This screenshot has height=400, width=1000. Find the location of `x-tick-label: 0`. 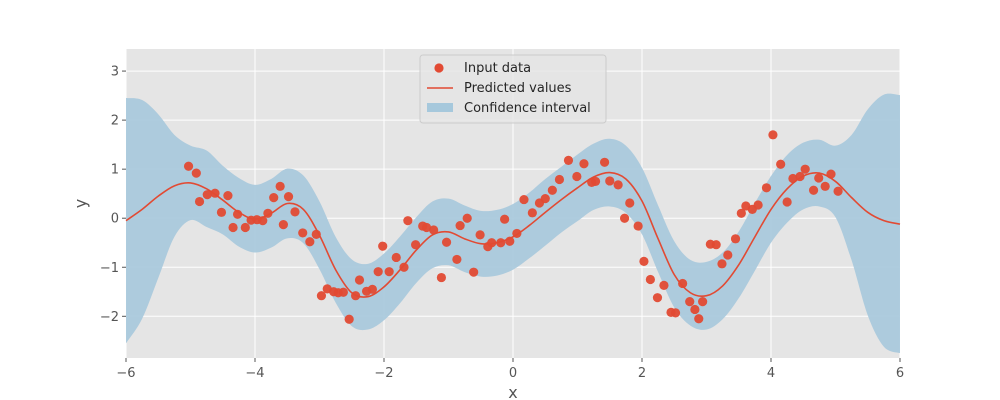

x-tick-label: 0 is located at coordinates (513, 373).